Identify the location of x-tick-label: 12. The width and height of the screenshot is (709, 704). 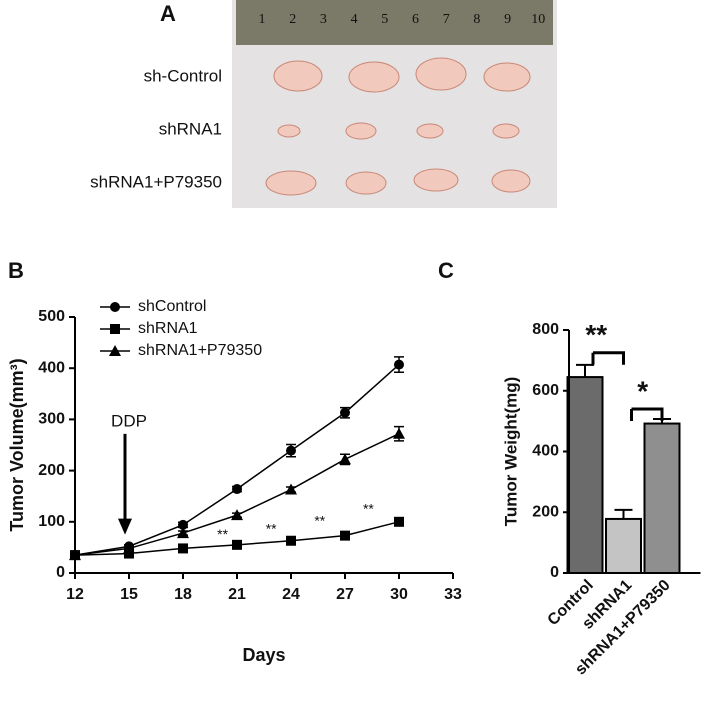
(75, 594).